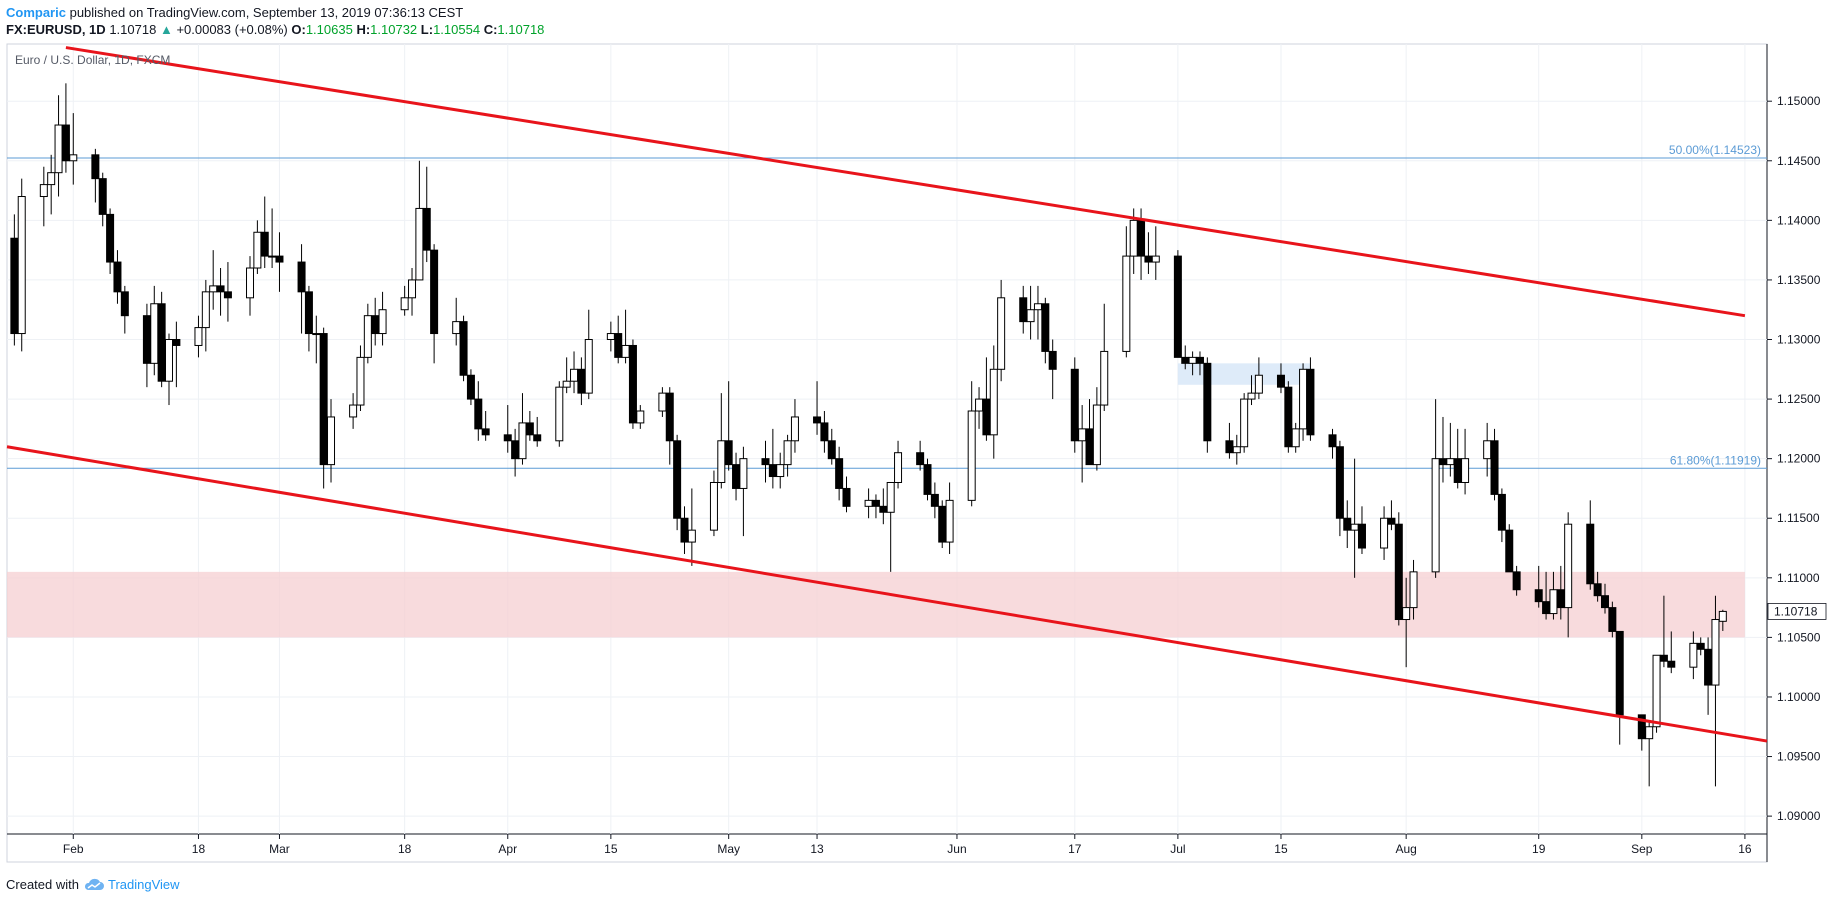 Image resolution: width=1828 pixels, height=898 pixels. What do you see at coordinates (36, 12) in the screenshot?
I see `author-link: Comparic` at bounding box center [36, 12].